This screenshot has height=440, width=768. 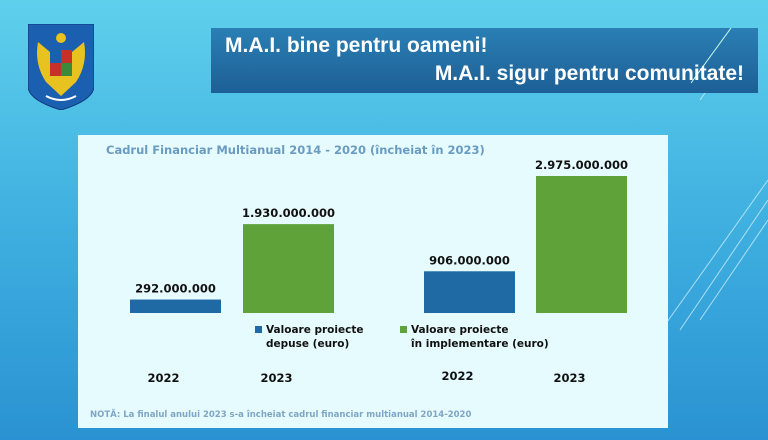 What do you see at coordinates (175, 289) in the screenshot?
I see `data-label: 292.000.000` at bounding box center [175, 289].